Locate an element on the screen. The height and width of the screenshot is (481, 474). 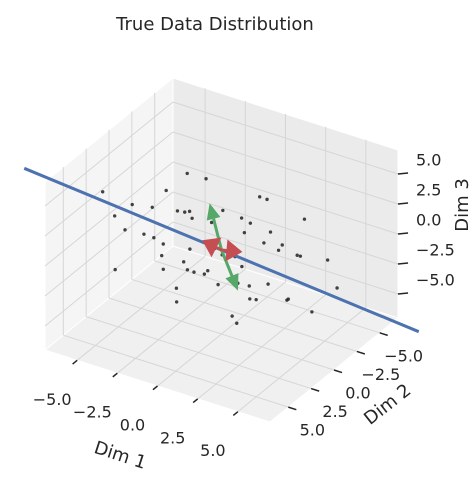
y-tick-label: 5.0 is located at coordinates (312, 430).